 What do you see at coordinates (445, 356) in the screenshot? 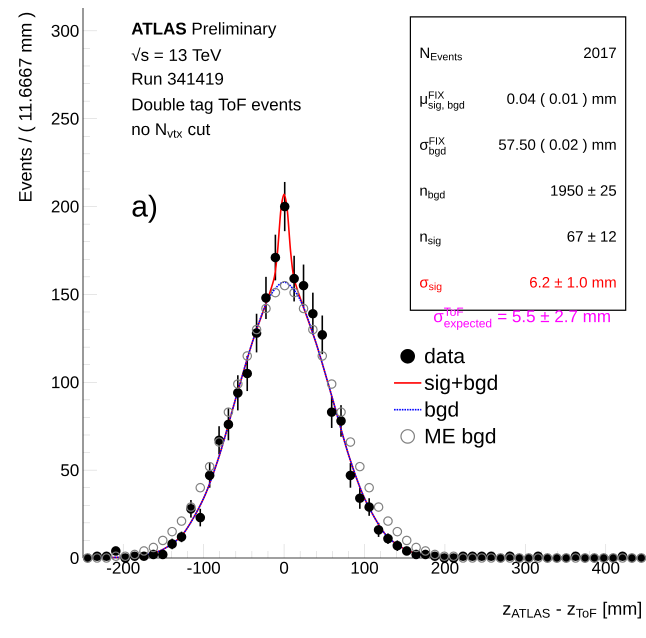
I see `legend-label: data` at bounding box center [445, 356].